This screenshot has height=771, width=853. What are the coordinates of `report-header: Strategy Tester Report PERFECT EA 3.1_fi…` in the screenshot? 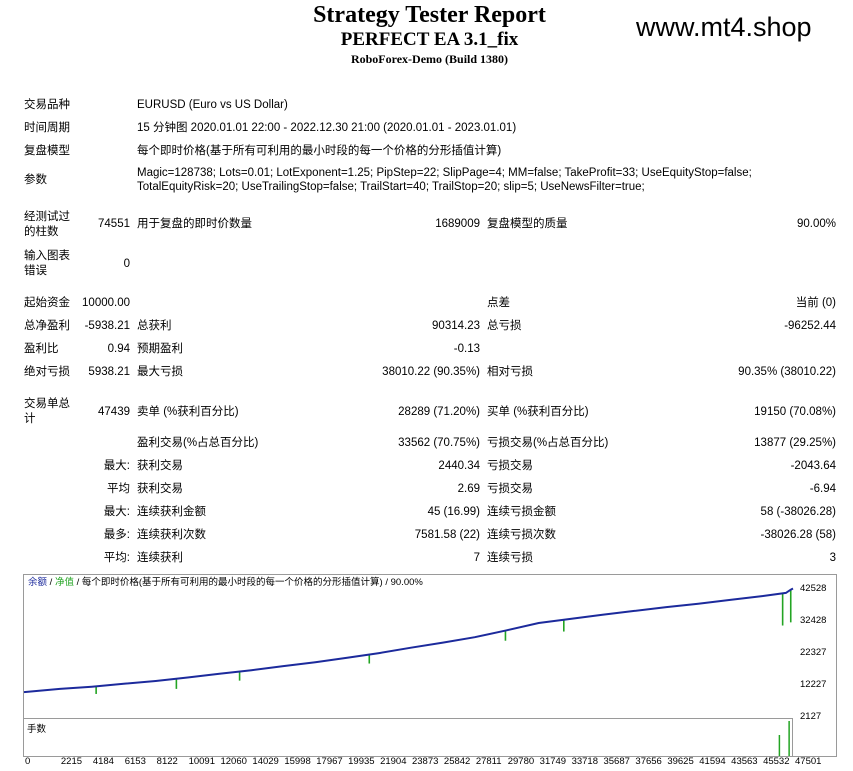 It's located at (426, 34).